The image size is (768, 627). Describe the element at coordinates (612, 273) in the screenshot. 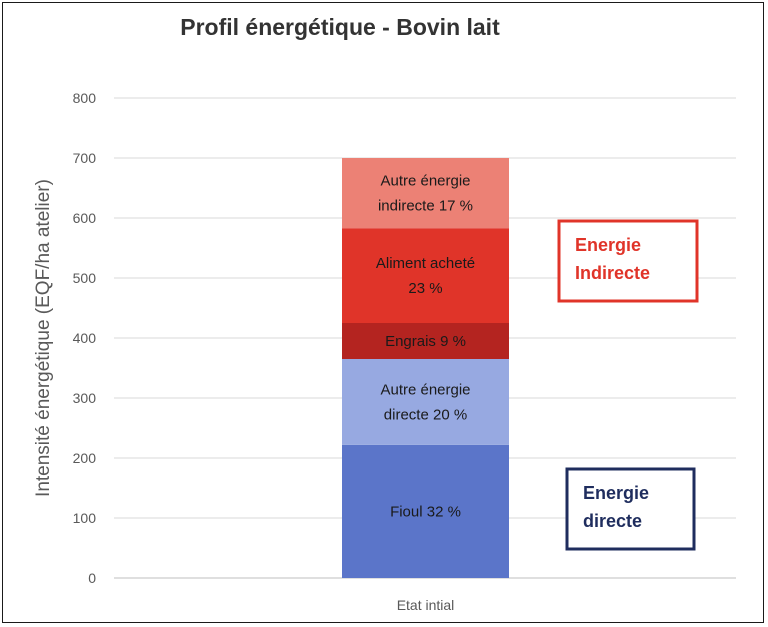

I see `annotation-label: Indirecte` at that location.